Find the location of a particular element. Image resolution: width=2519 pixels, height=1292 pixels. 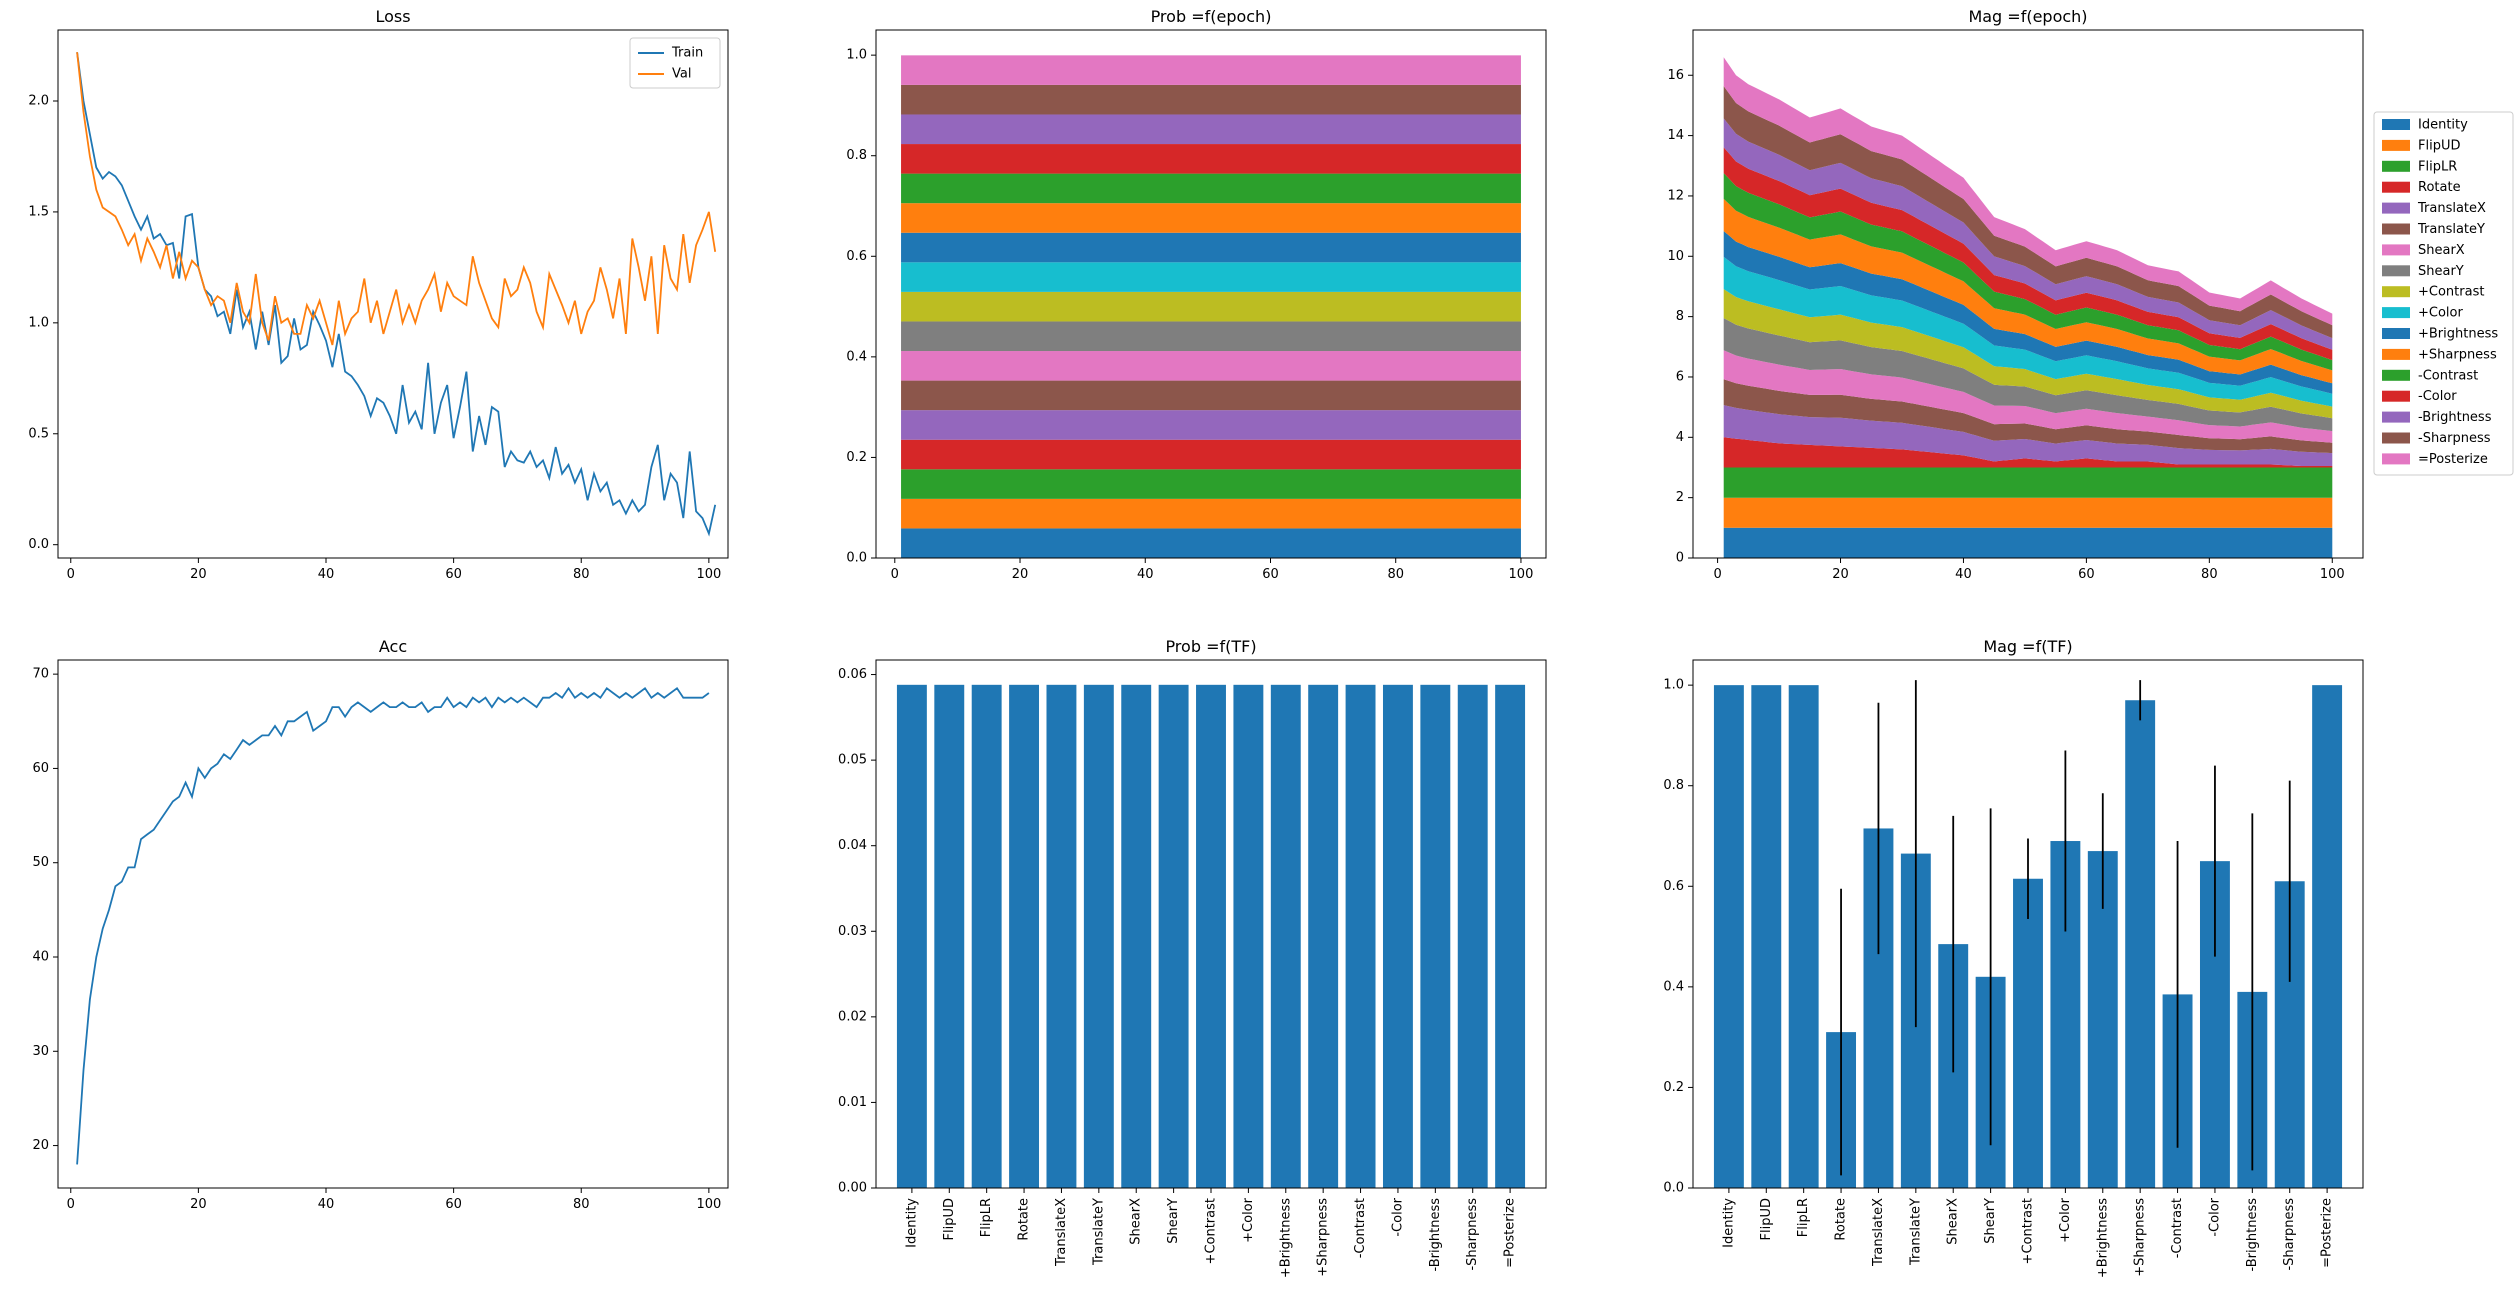

axes-frame is located at coordinates (2028, 294).